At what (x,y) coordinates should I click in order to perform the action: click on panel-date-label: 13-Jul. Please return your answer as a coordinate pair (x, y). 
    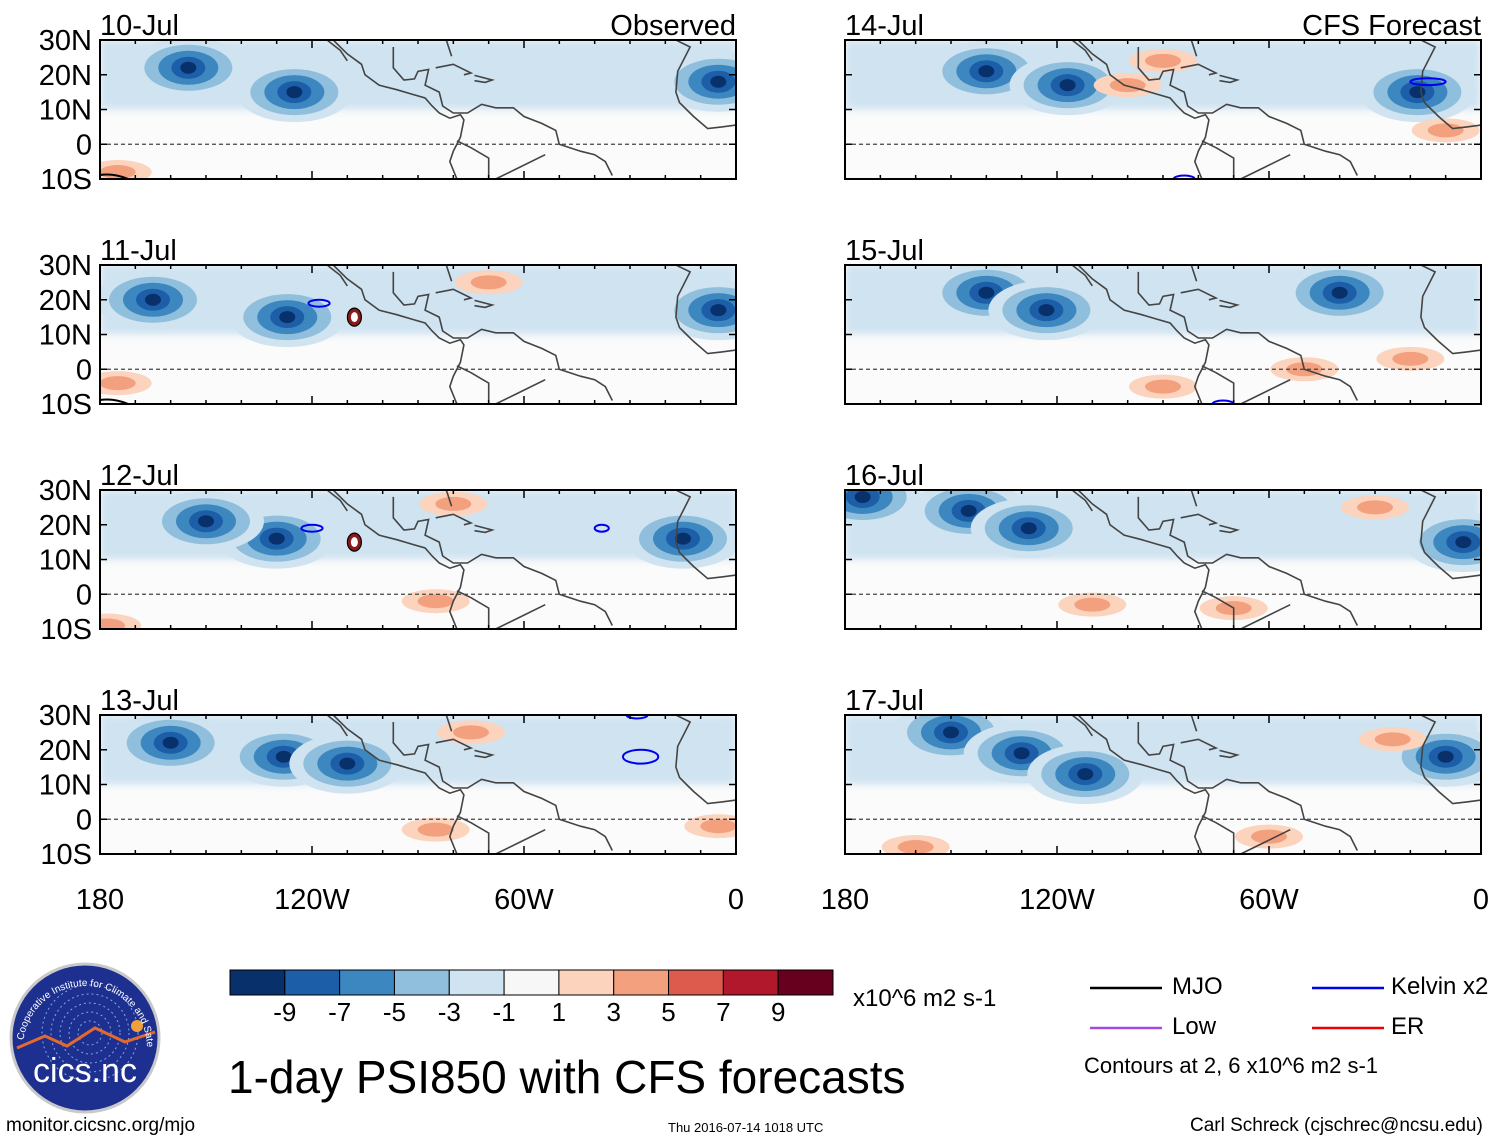
    Looking at the image, I should click on (139, 701).